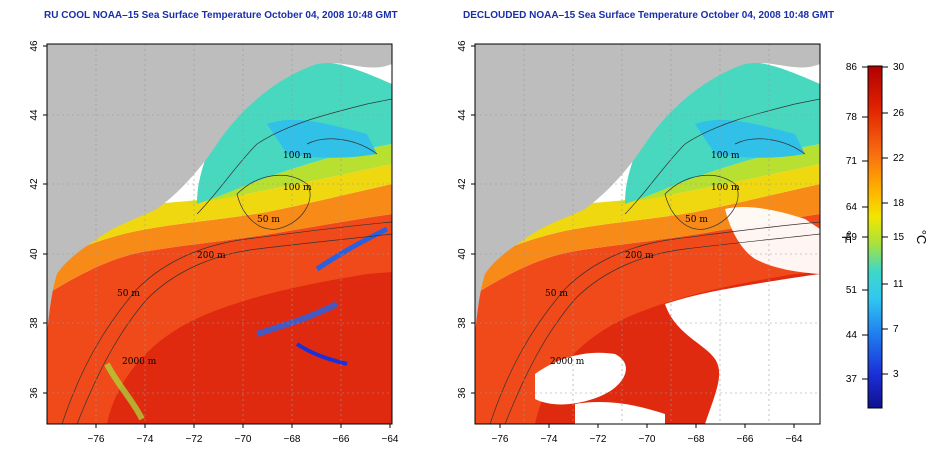 The image size is (950, 475). I want to click on fahrenheit-tick-label: 51, so click(852, 290).